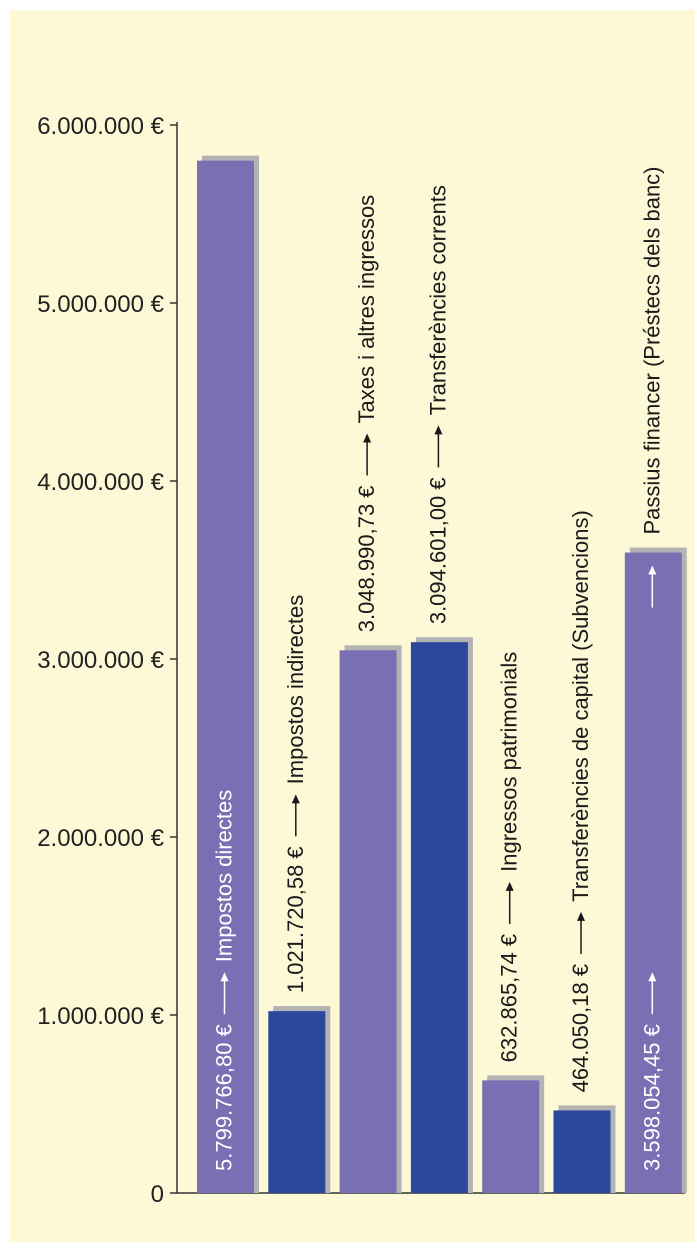  I want to click on bar-value-label: 5.799.766,80 €, so click(224, 1097).